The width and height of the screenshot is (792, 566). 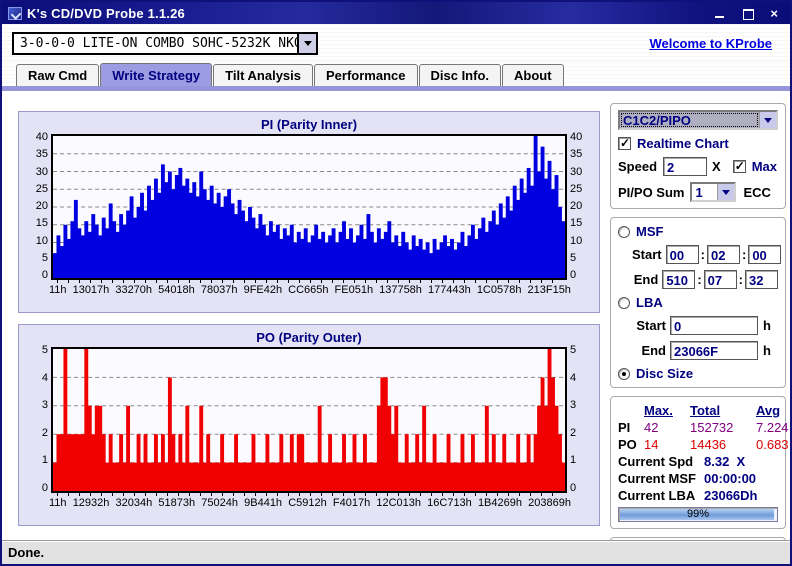 I want to click on lba-radio, so click(x=624, y=302).